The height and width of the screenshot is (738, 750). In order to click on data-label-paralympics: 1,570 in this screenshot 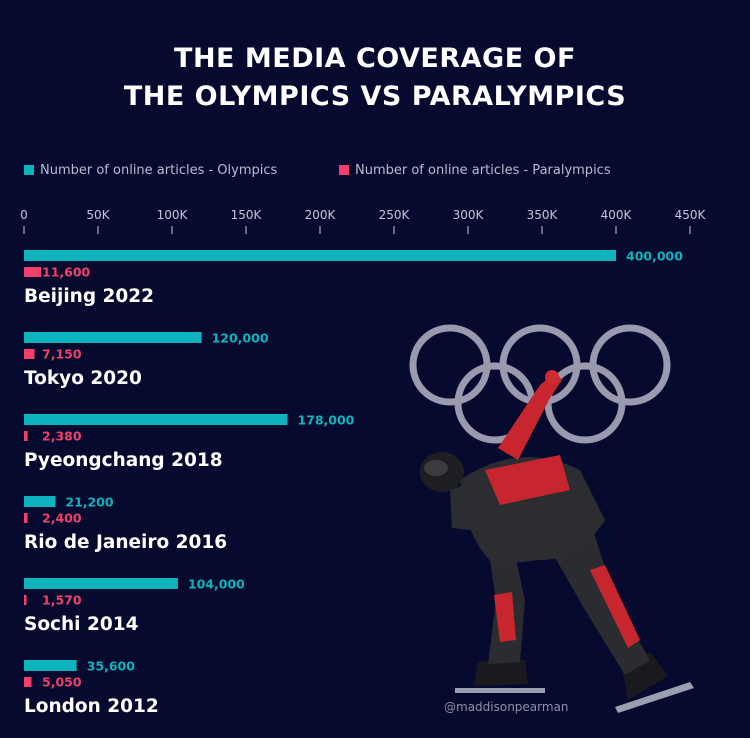, I will do `click(62, 600)`.